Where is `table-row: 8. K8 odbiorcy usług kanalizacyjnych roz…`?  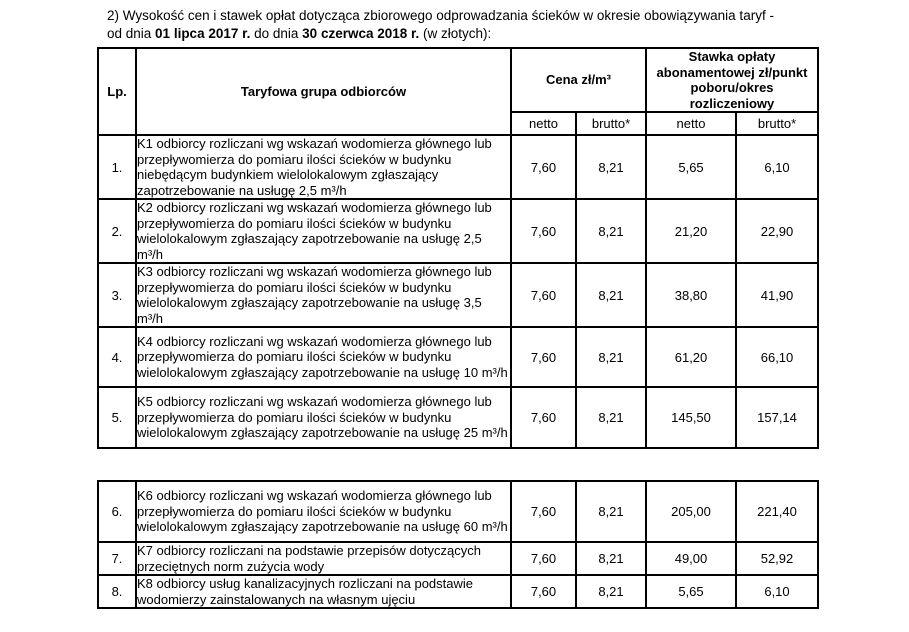 table-row: 8. K8 odbiorcy usług kanalizacyjnych roz… is located at coordinates (458, 591).